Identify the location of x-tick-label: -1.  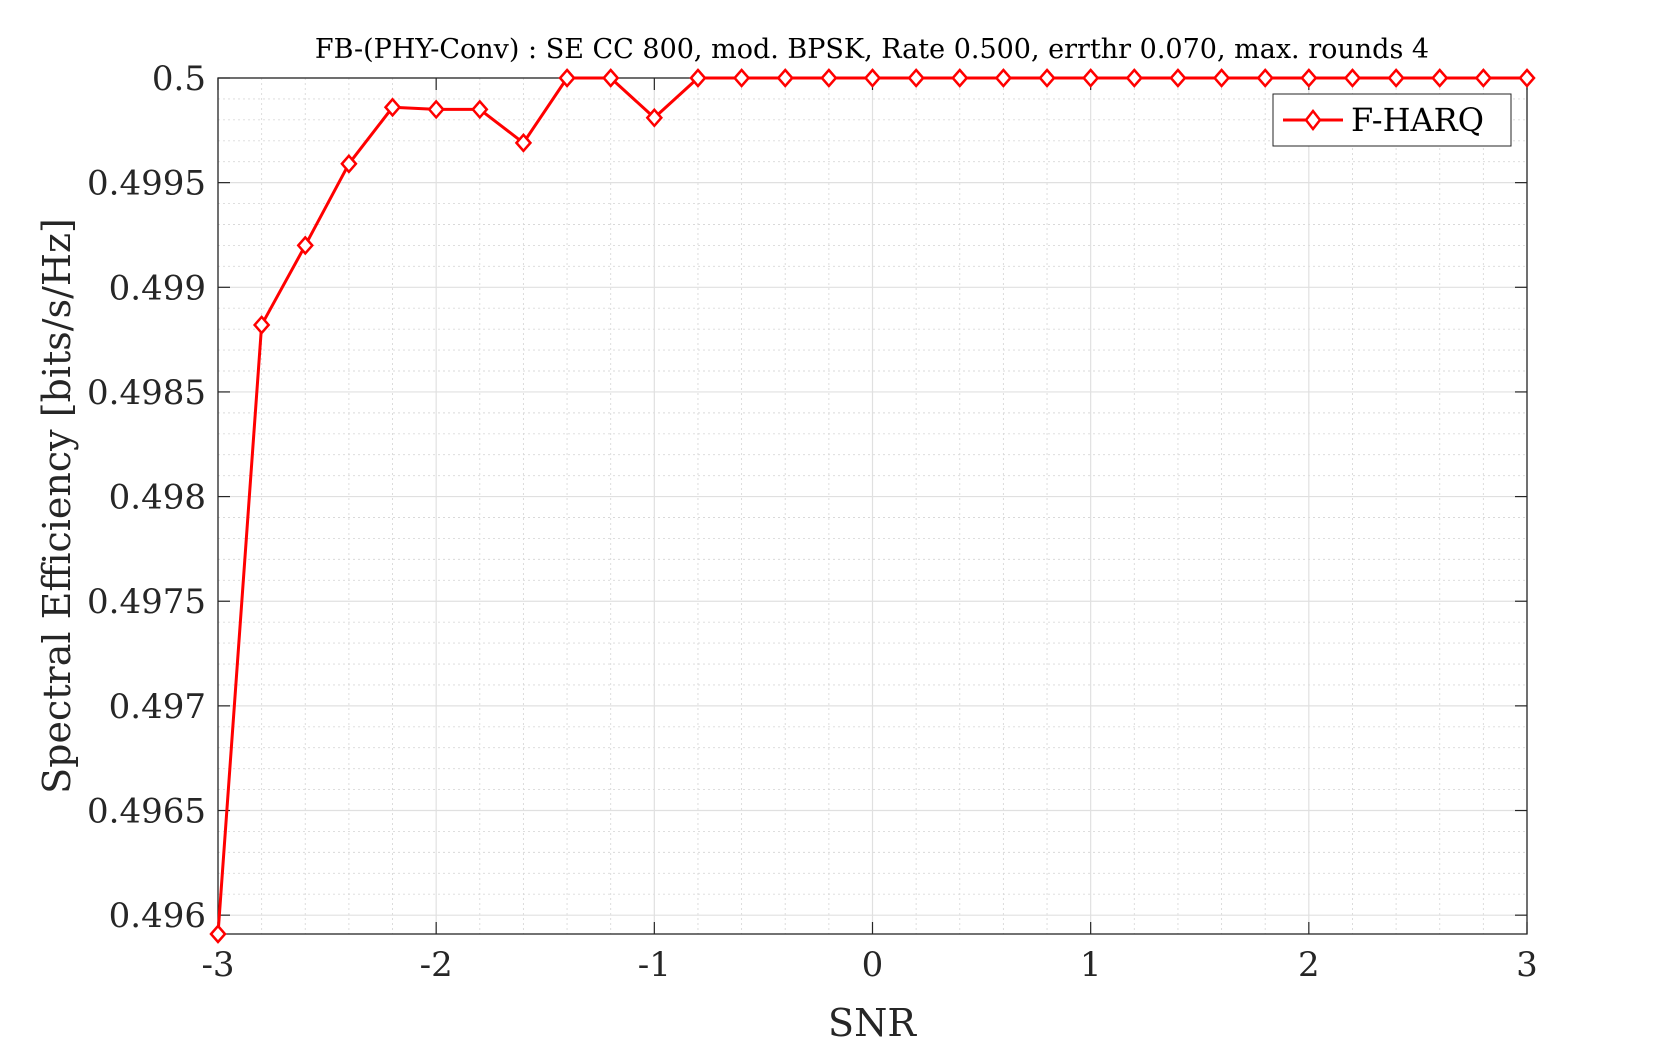
(654, 965).